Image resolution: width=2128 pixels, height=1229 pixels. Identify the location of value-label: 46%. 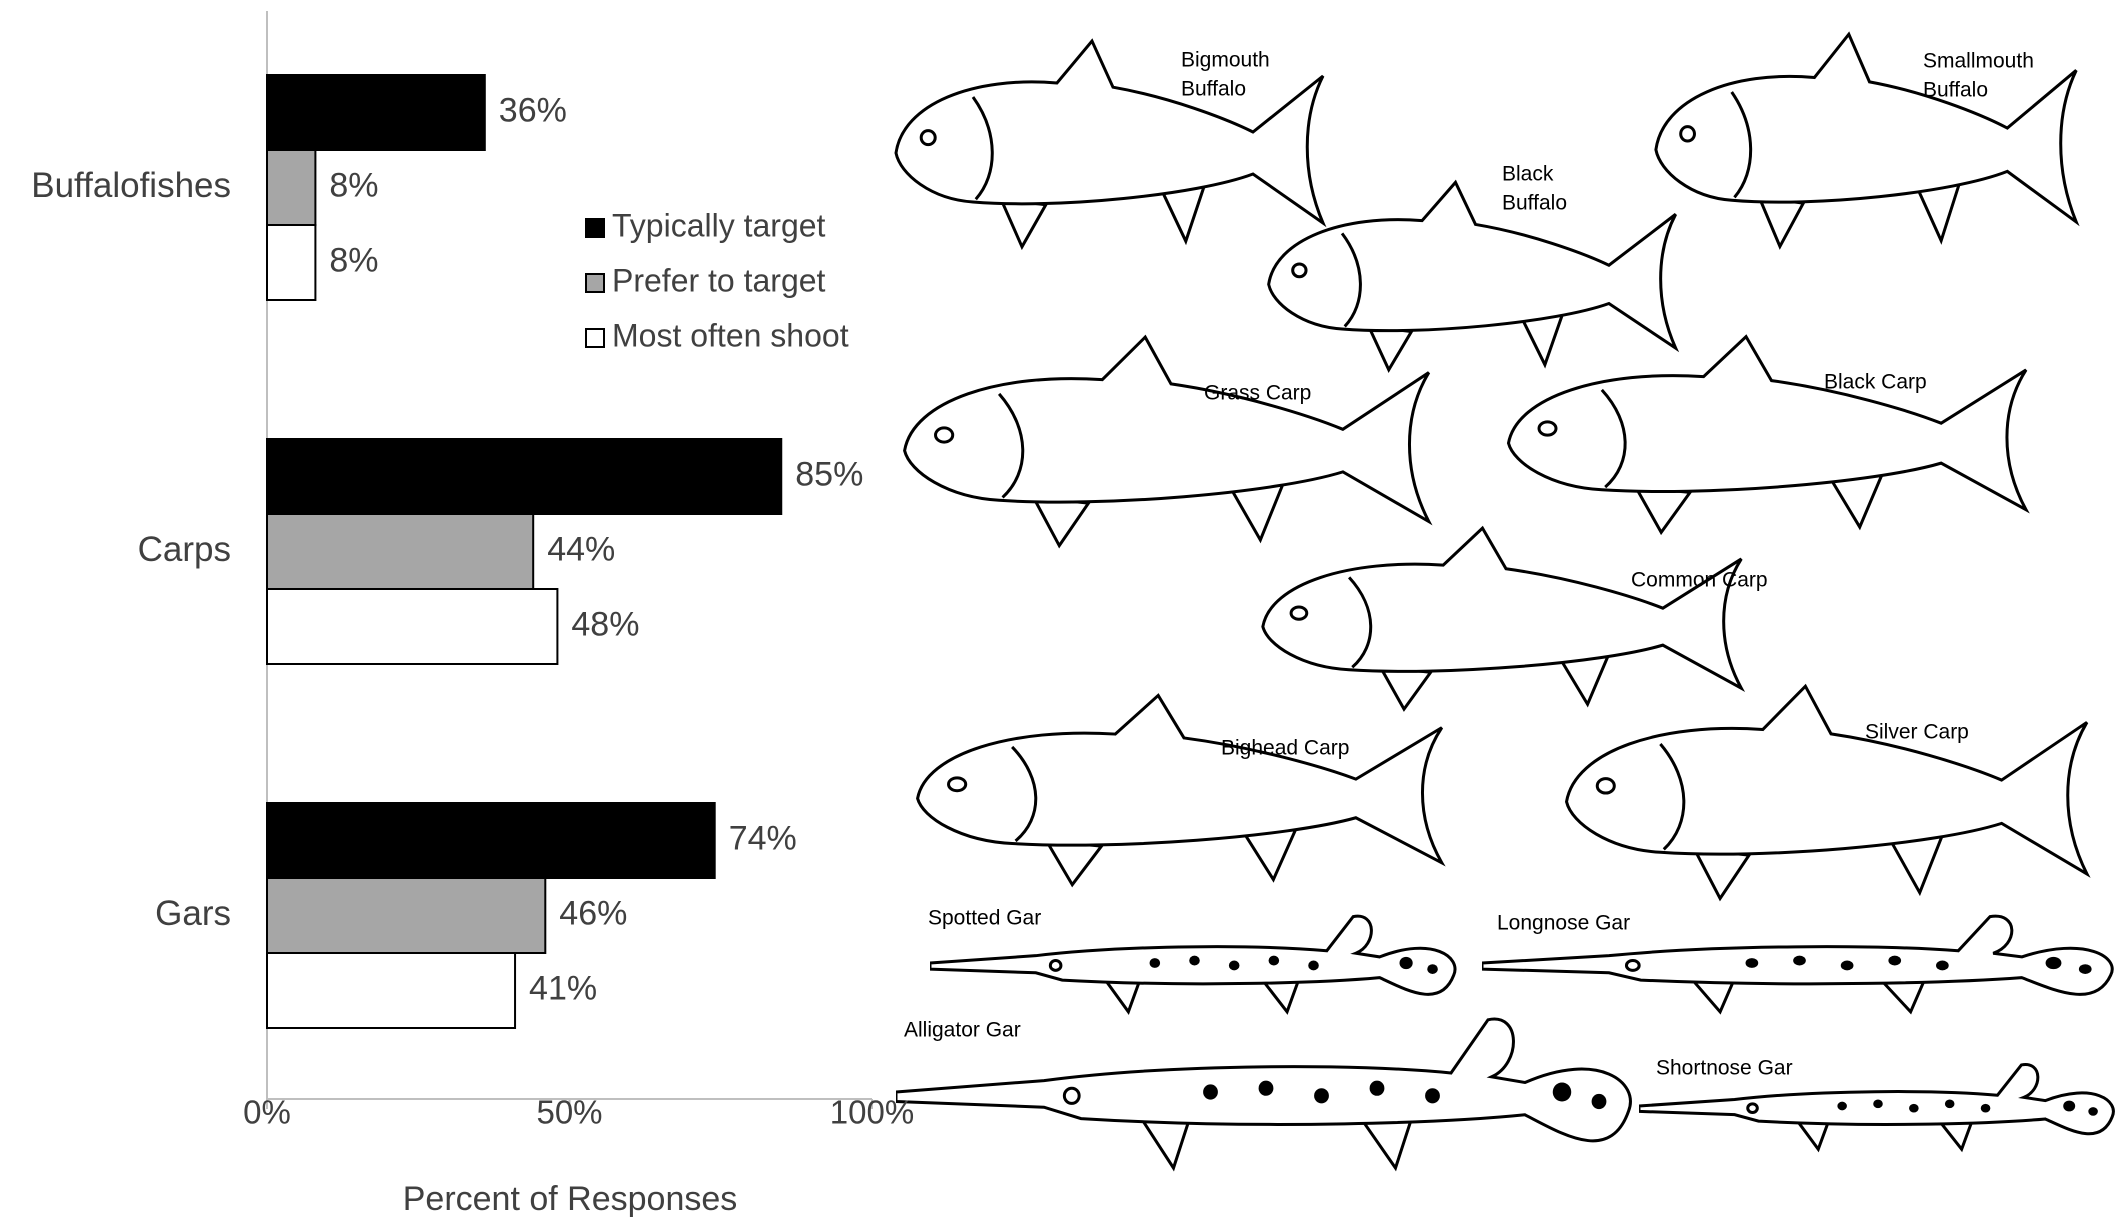
(593, 913).